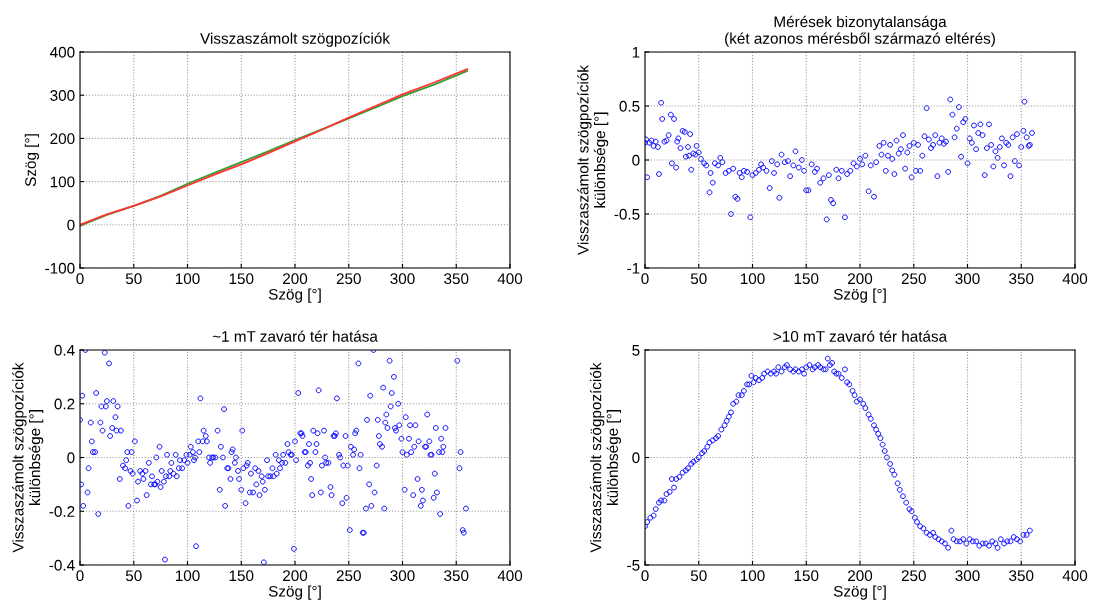 The width and height of the screenshot is (1093, 603). I want to click on y-tick-label: 100, so click(62, 182).